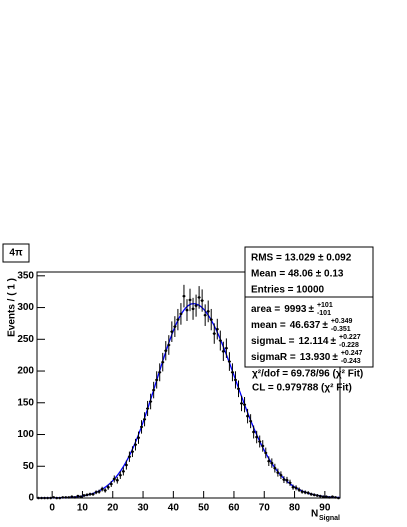 The width and height of the screenshot is (407, 527). Describe the element at coordinates (83, 508) in the screenshot. I see `x-tick-label: 10` at that location.